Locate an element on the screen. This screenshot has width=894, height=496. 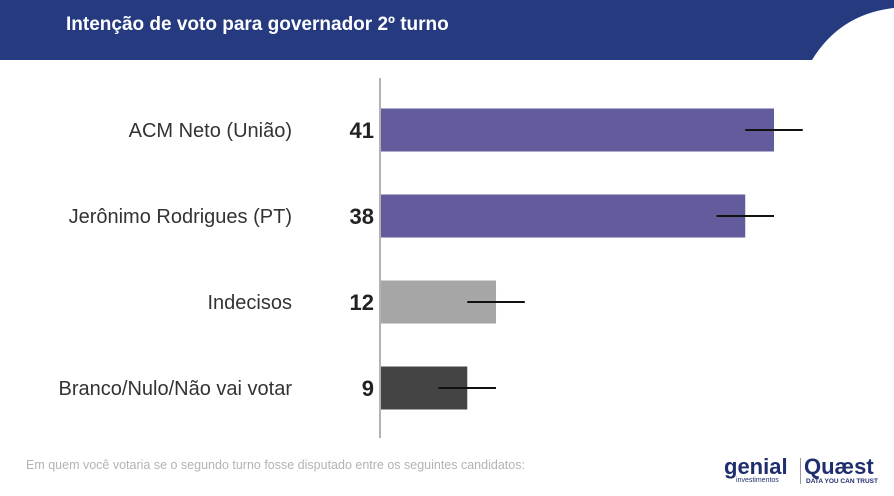
logo-divider is located at coordinates (800, 471).